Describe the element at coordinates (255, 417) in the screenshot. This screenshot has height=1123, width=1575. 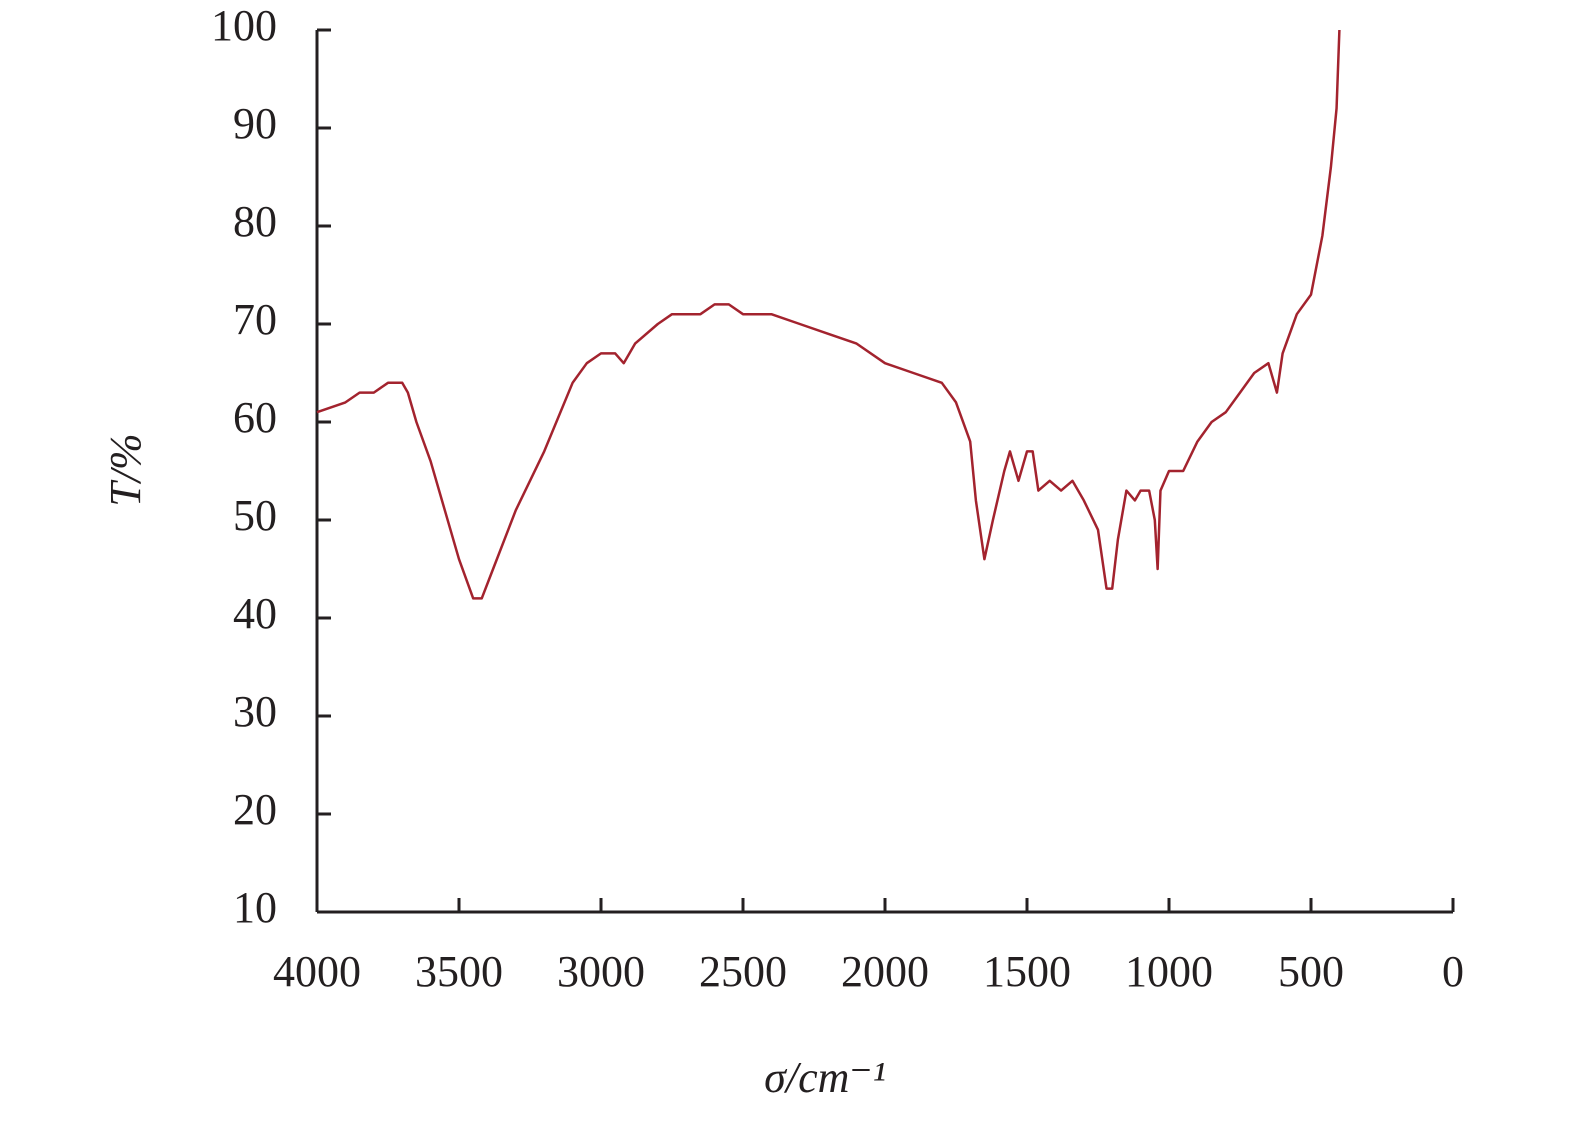
I see `y-tick-label: 60` at that location.